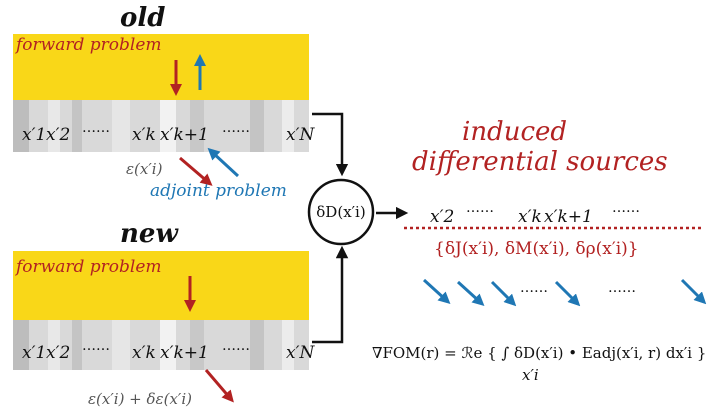 The height and width of the screenshot is (414, 727). I want to click on new-forward-region, so click(161, 285).